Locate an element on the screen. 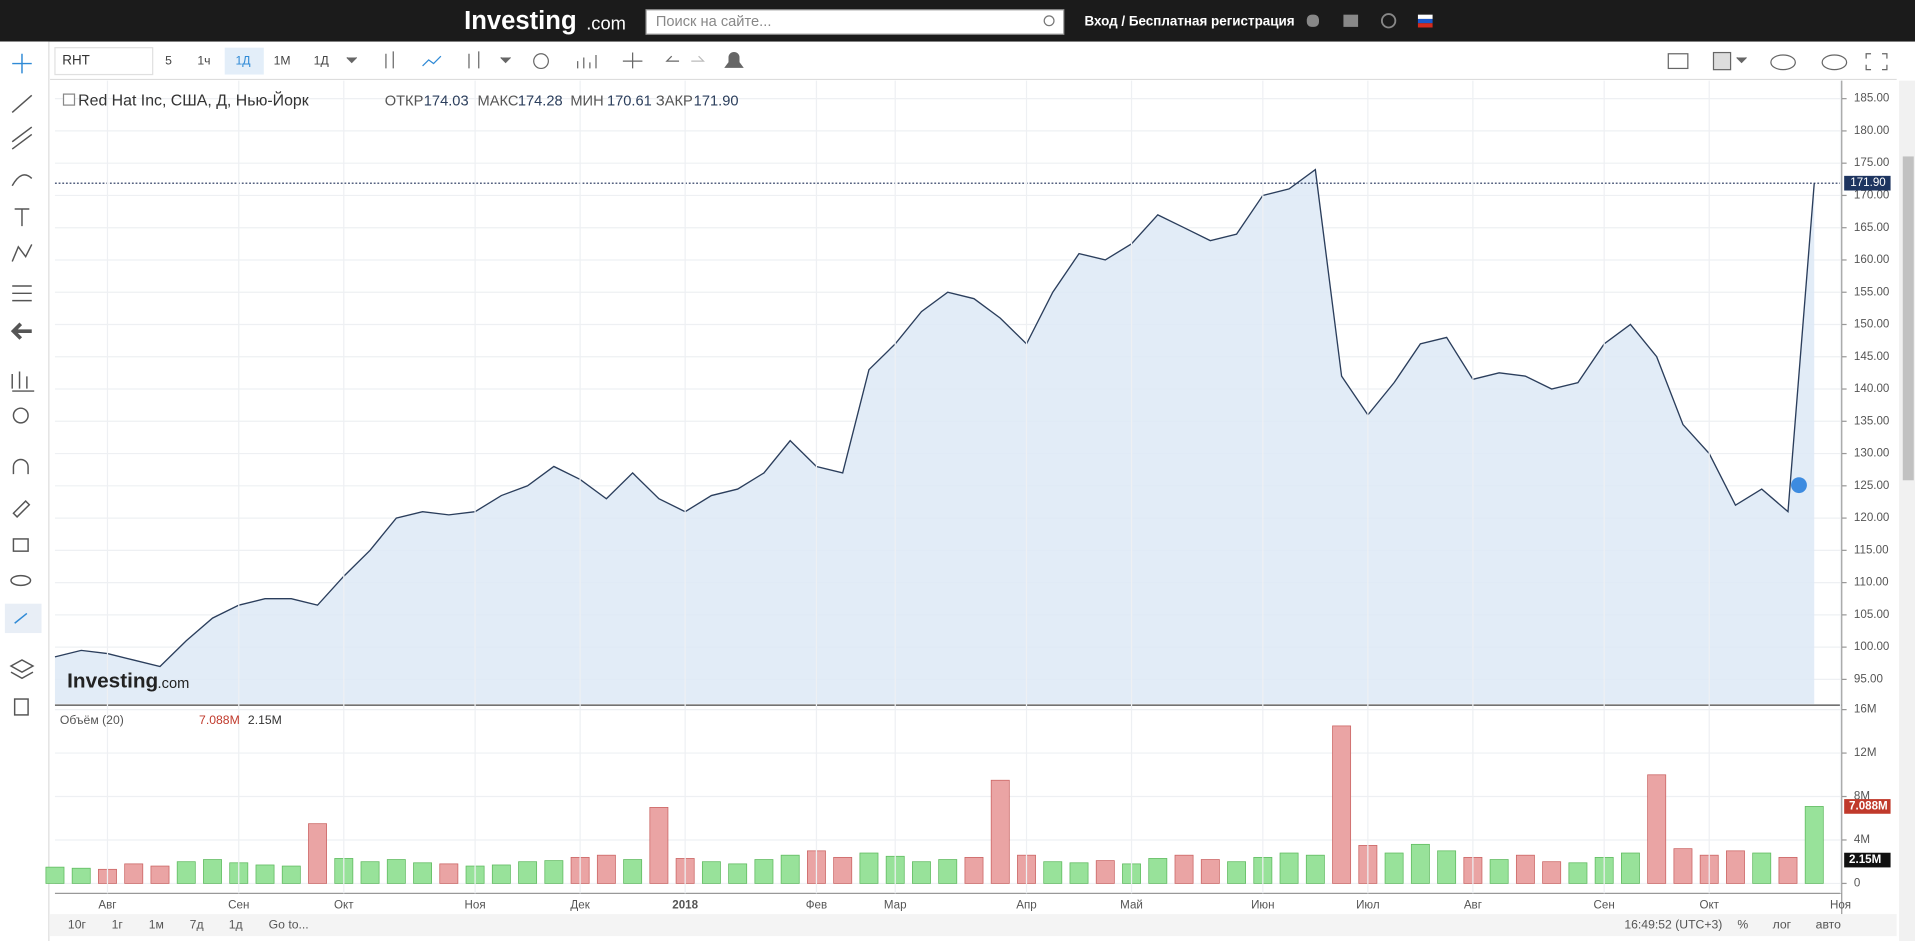  settings is located at coordinates (541, 61).